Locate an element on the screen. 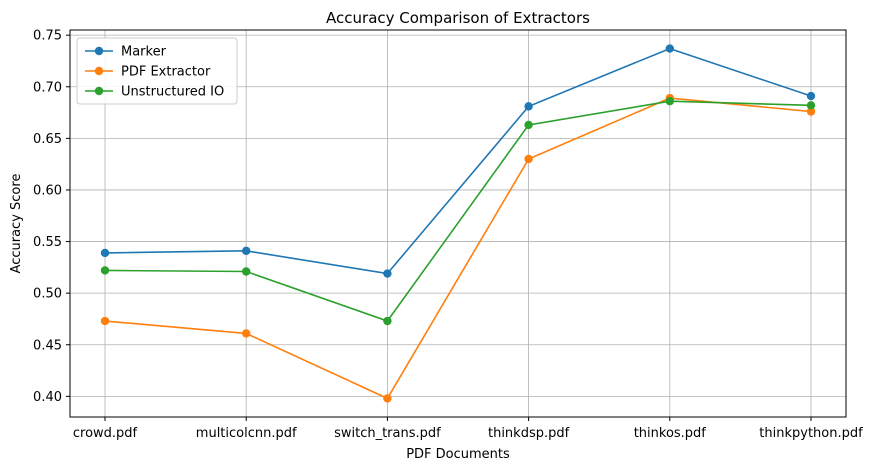  y-tick-label: 0.50 is located at coordinates (47, 294).